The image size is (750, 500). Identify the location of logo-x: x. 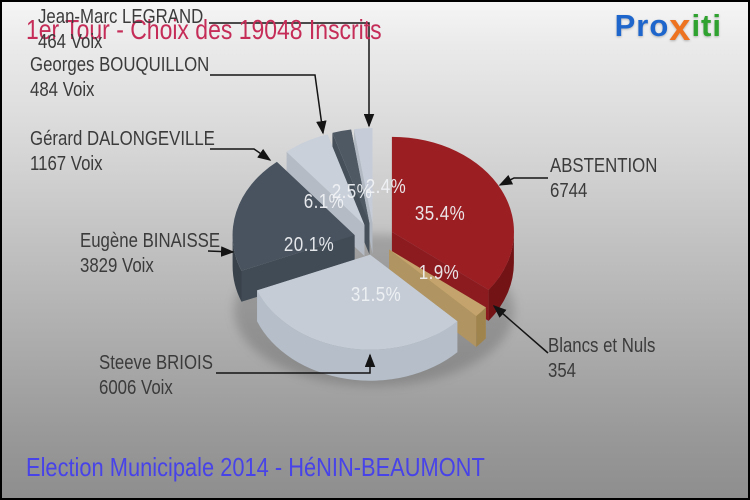
(680, 28).